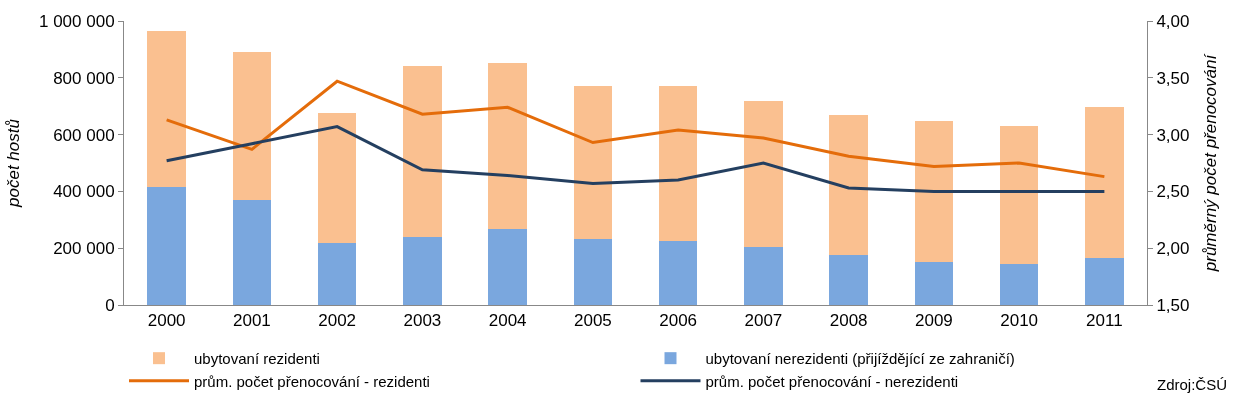 This screenshot has height=409, width=1247. Describe the element at coordinates (251, 321) in the screenshot. I see `x-tick-label: 2001` at that location.